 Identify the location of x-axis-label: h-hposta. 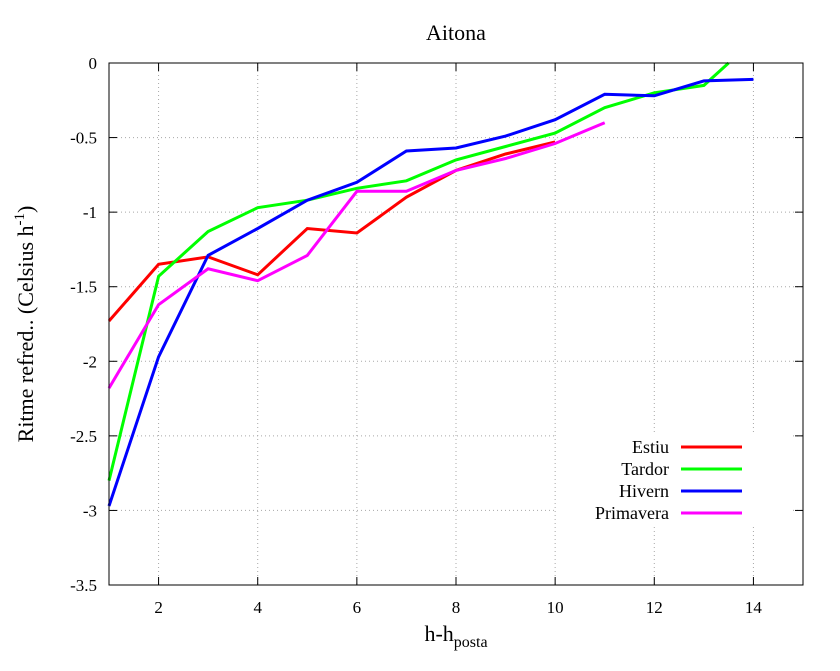
(455, 636).